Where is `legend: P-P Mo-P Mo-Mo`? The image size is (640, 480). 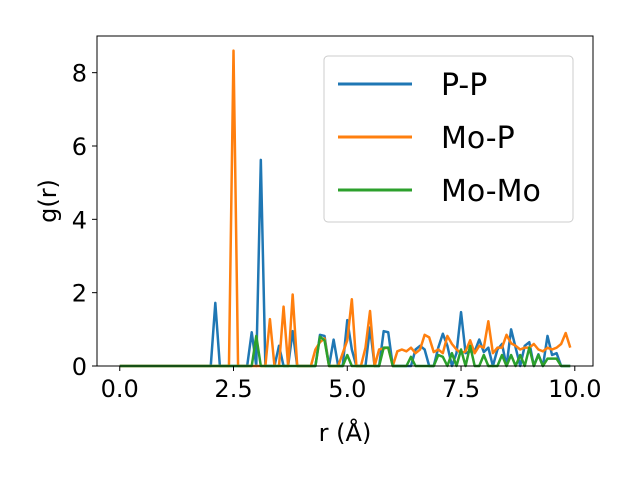 legend: P-P Mo-P Mo-Mo is located at coordinates (448, 139).